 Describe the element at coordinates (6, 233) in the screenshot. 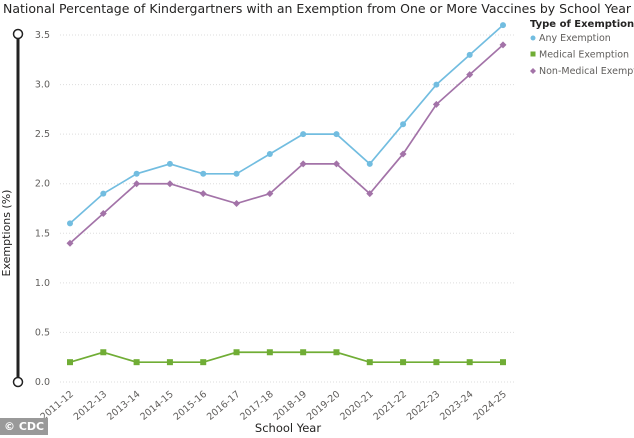

I see `y-axis-label: Exemptions (%)` at that location.